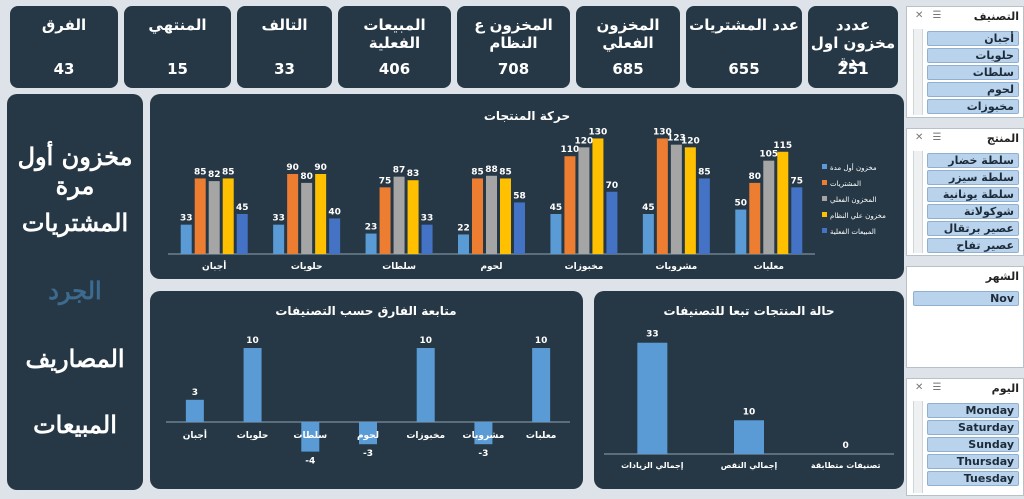 Image resolution: width=1024 pixels, height=499 pixels. I want to click on chart-title: حالة المنتجات تبعا للتصنيفات, so click(749, 311).